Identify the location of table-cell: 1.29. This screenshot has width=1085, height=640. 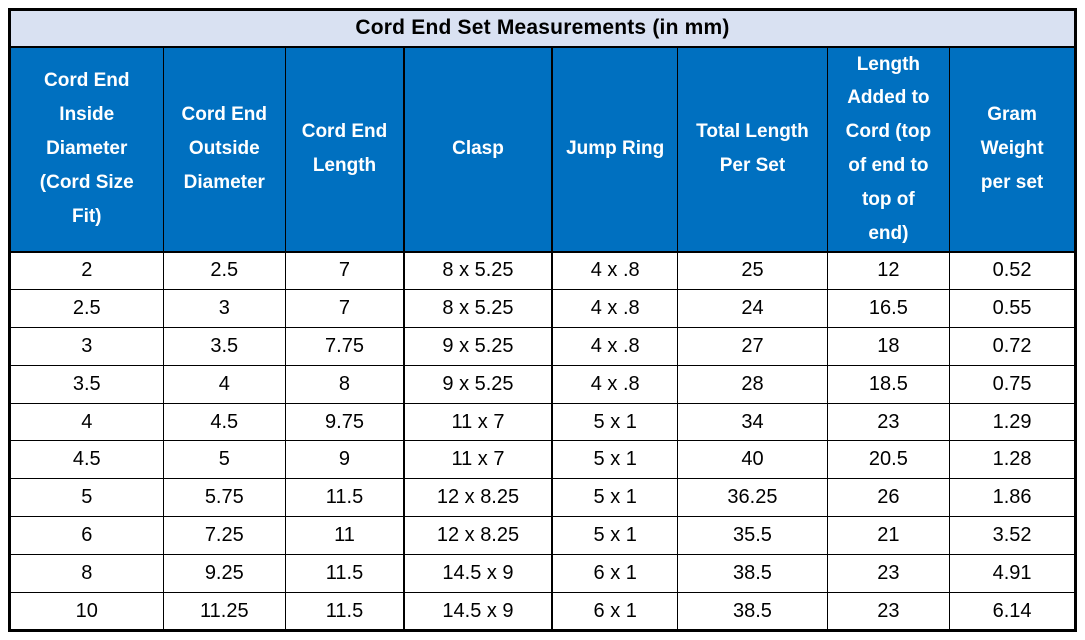
(1012, 422).